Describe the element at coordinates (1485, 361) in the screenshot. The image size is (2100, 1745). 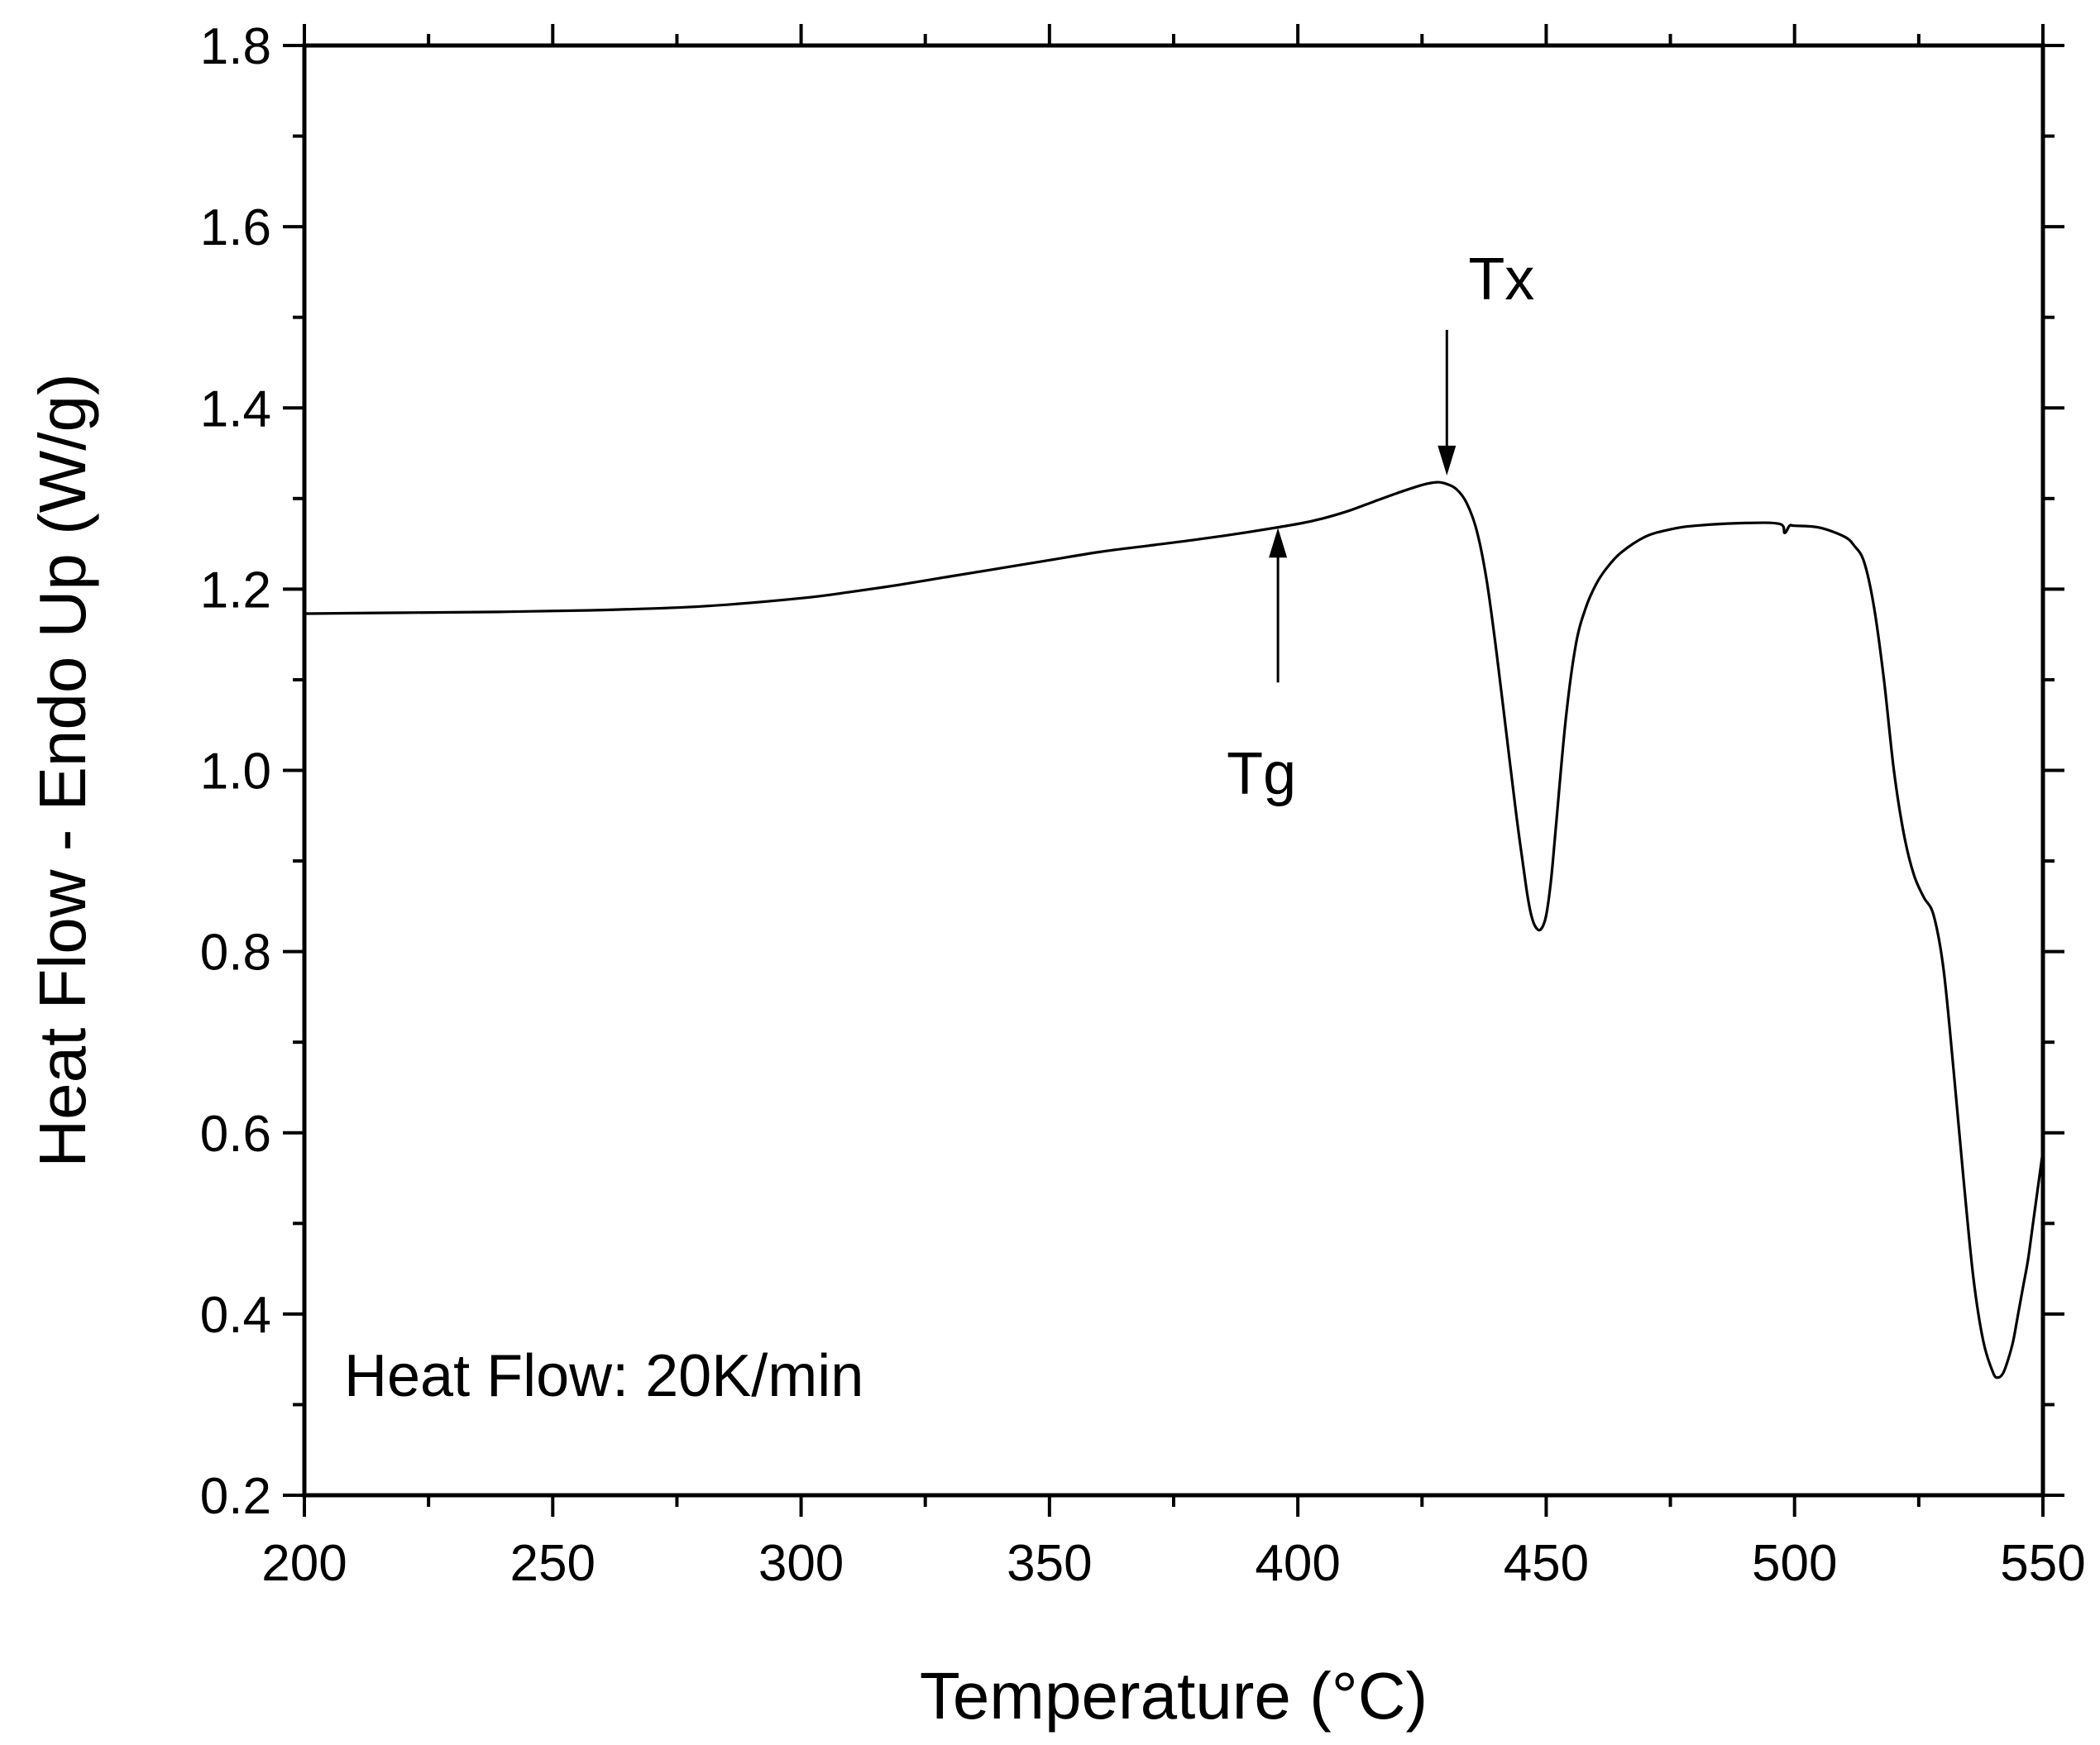
I see `annotation-tx: Tx` at that location.